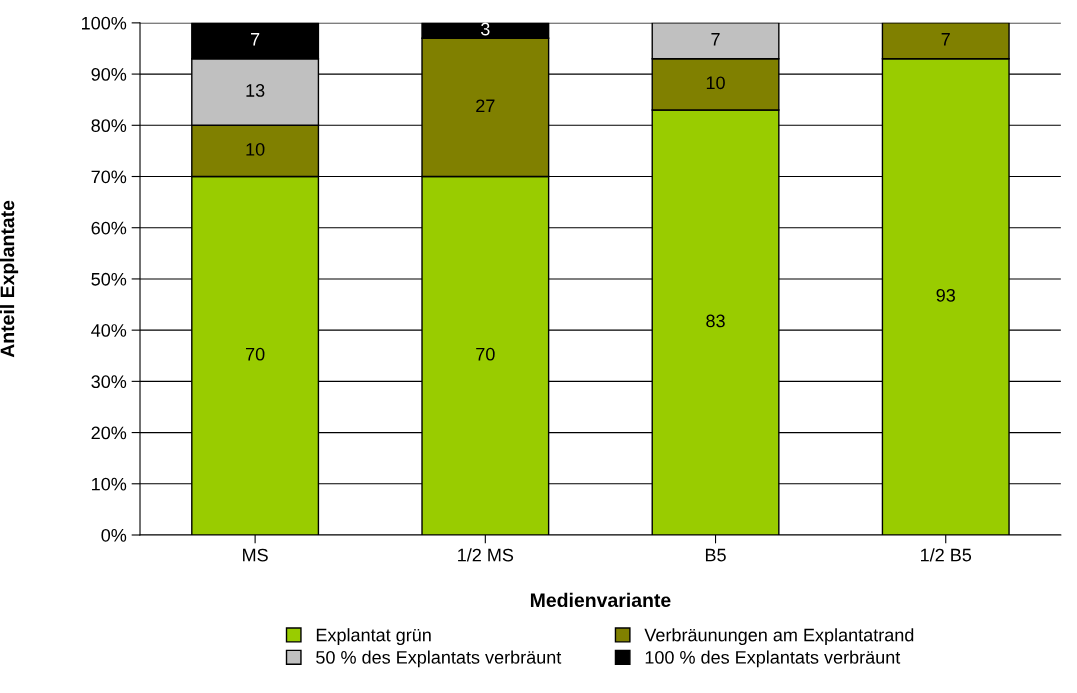  What do you see at coordinates (255, 555) in the screenshot?
I see `x-tick-label: MS` at bounding box center [255, 555].